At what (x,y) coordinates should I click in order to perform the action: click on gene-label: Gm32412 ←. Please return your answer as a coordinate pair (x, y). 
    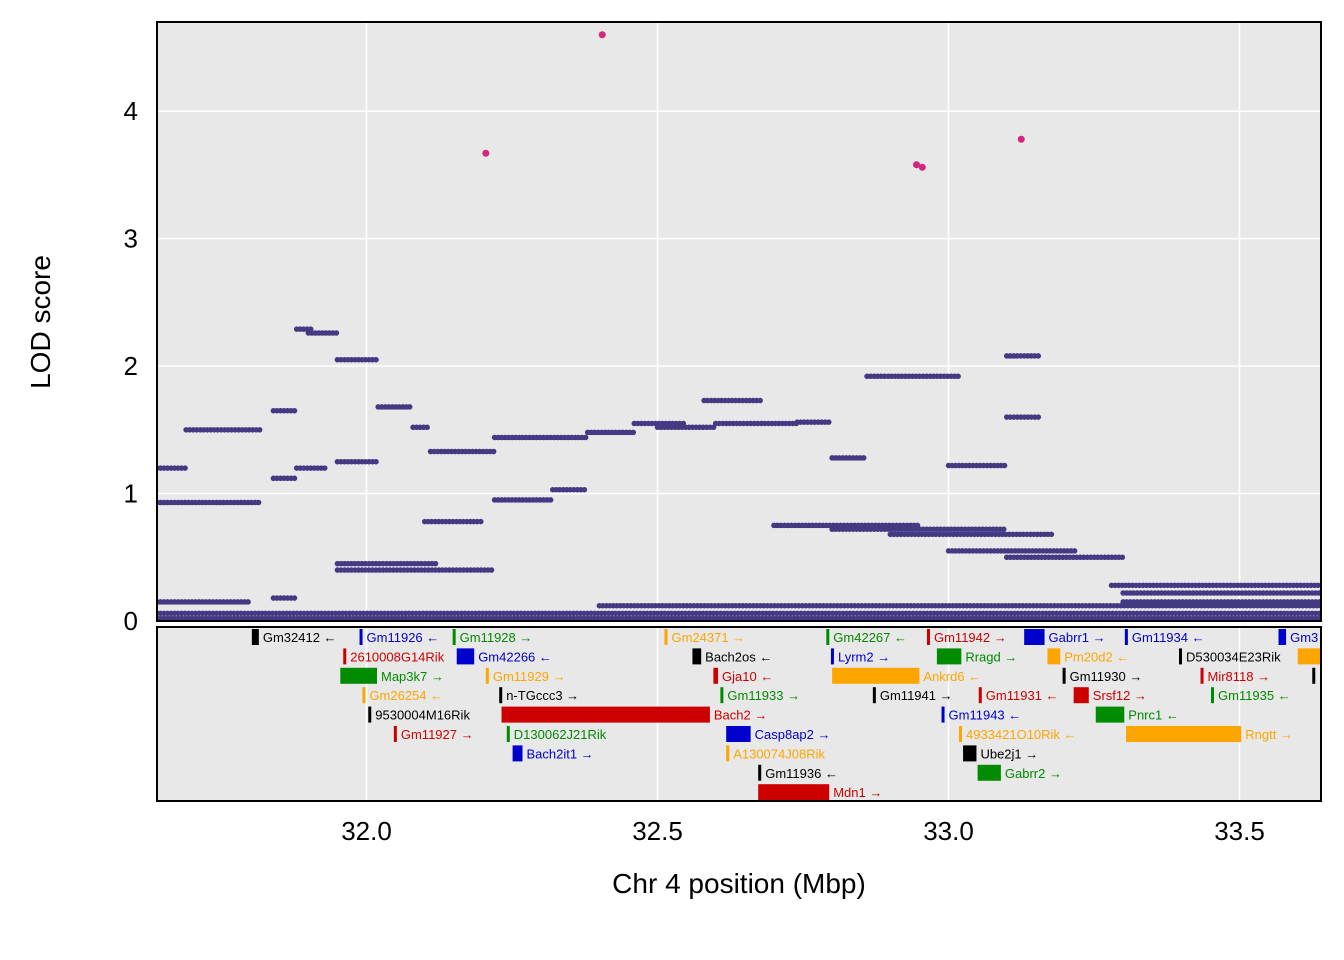
    Looking at the image, I should click on (300, 637).